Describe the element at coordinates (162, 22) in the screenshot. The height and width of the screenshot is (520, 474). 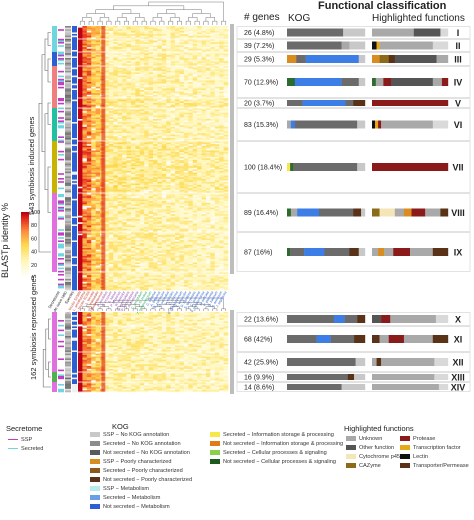
I see `dendrogram-branch` at that location.